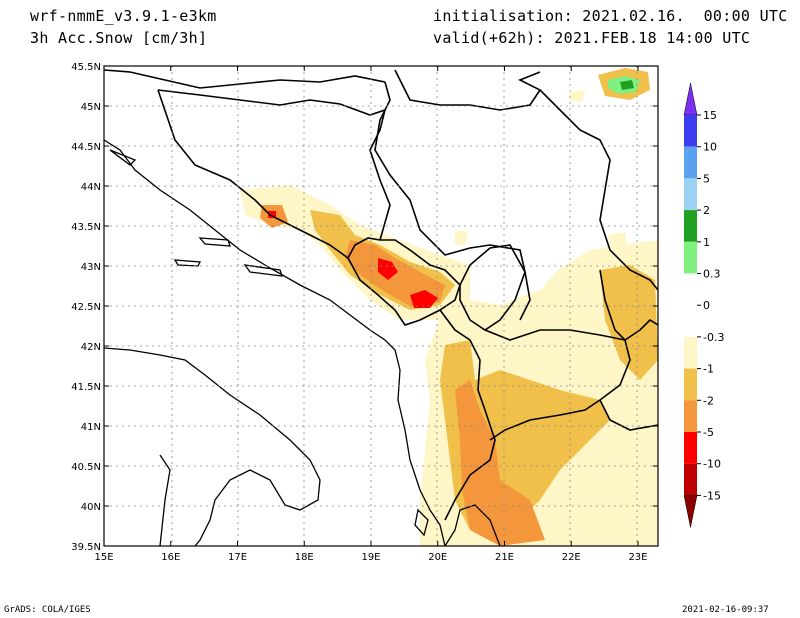  Describe the element at coordinates (500, 463) in the screenshot. I see `snow-area-heavy` at that location.